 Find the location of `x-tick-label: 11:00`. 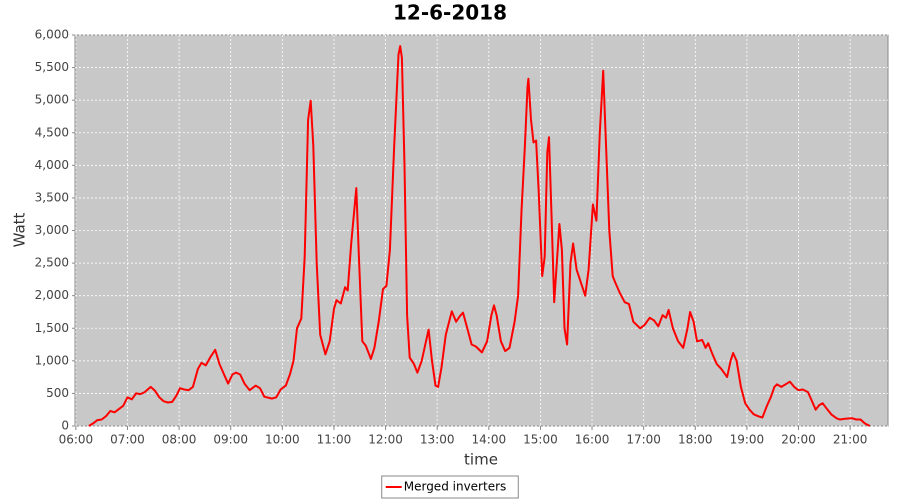

x-tick-label: 11:00 is located at coordinates (334, 440).